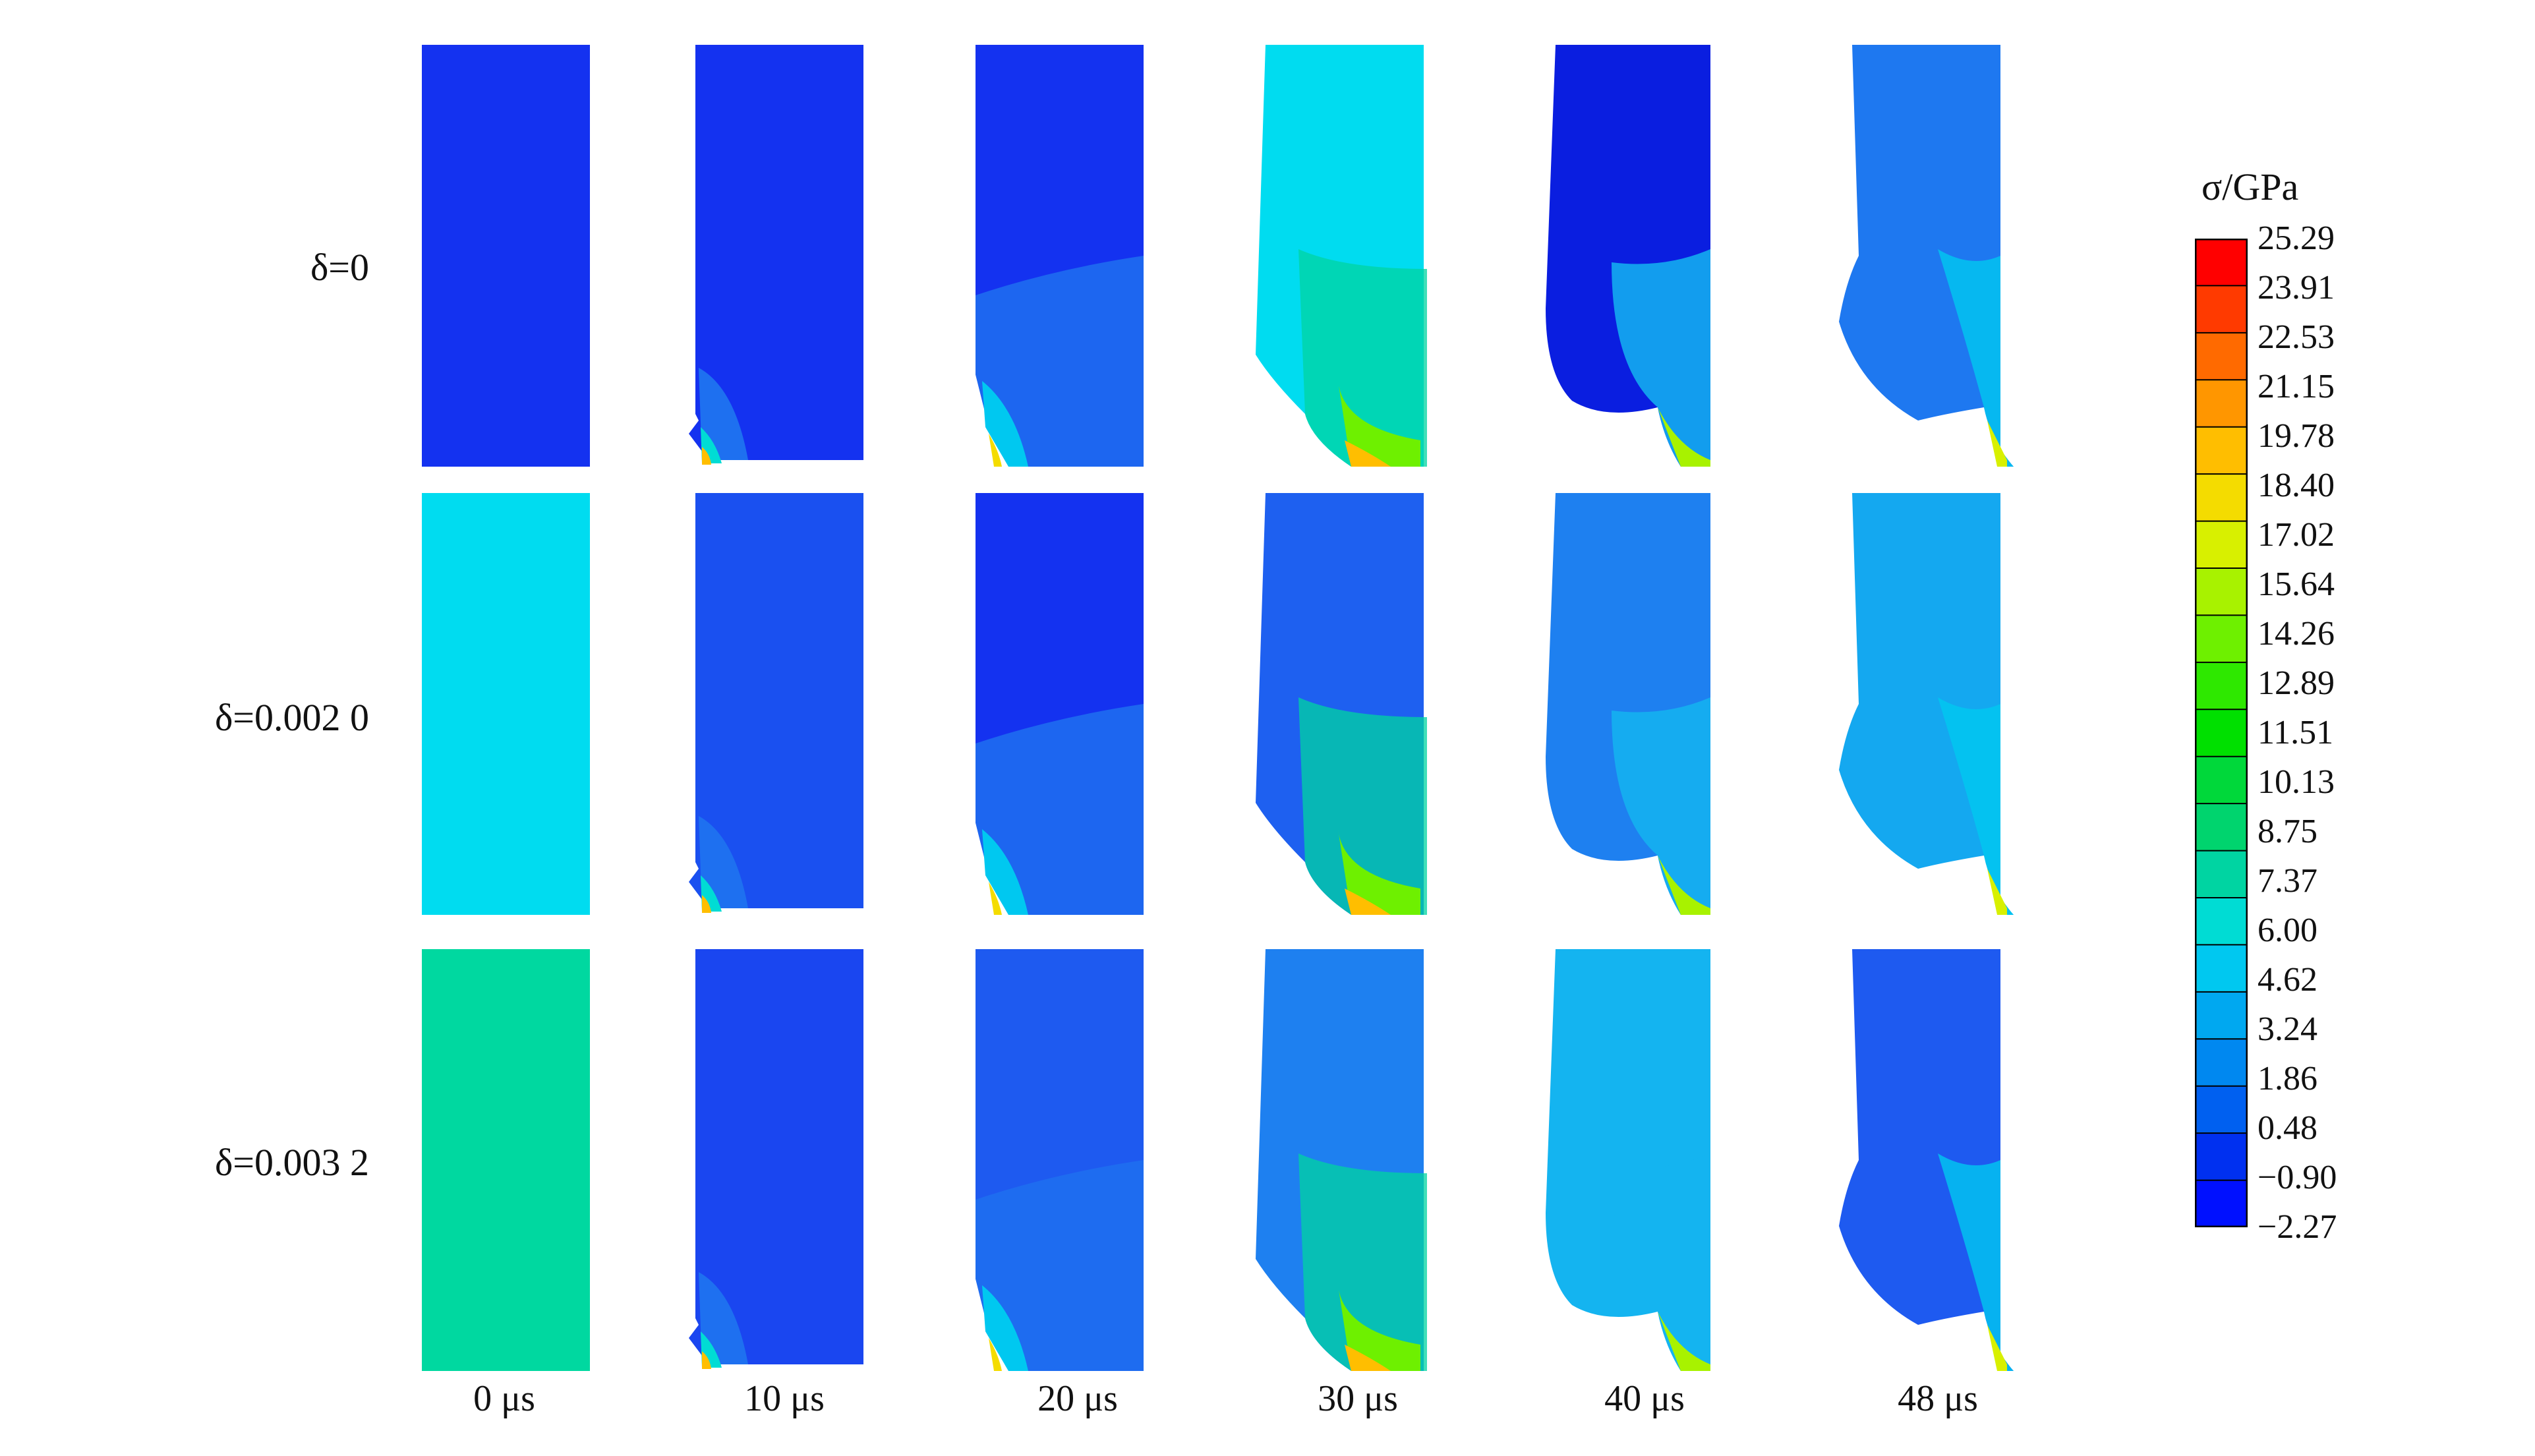 The height and width of the screenshot is (1456, 2535). I want to click on colorbar-tick-label: 17.02, so click(2296, 535).